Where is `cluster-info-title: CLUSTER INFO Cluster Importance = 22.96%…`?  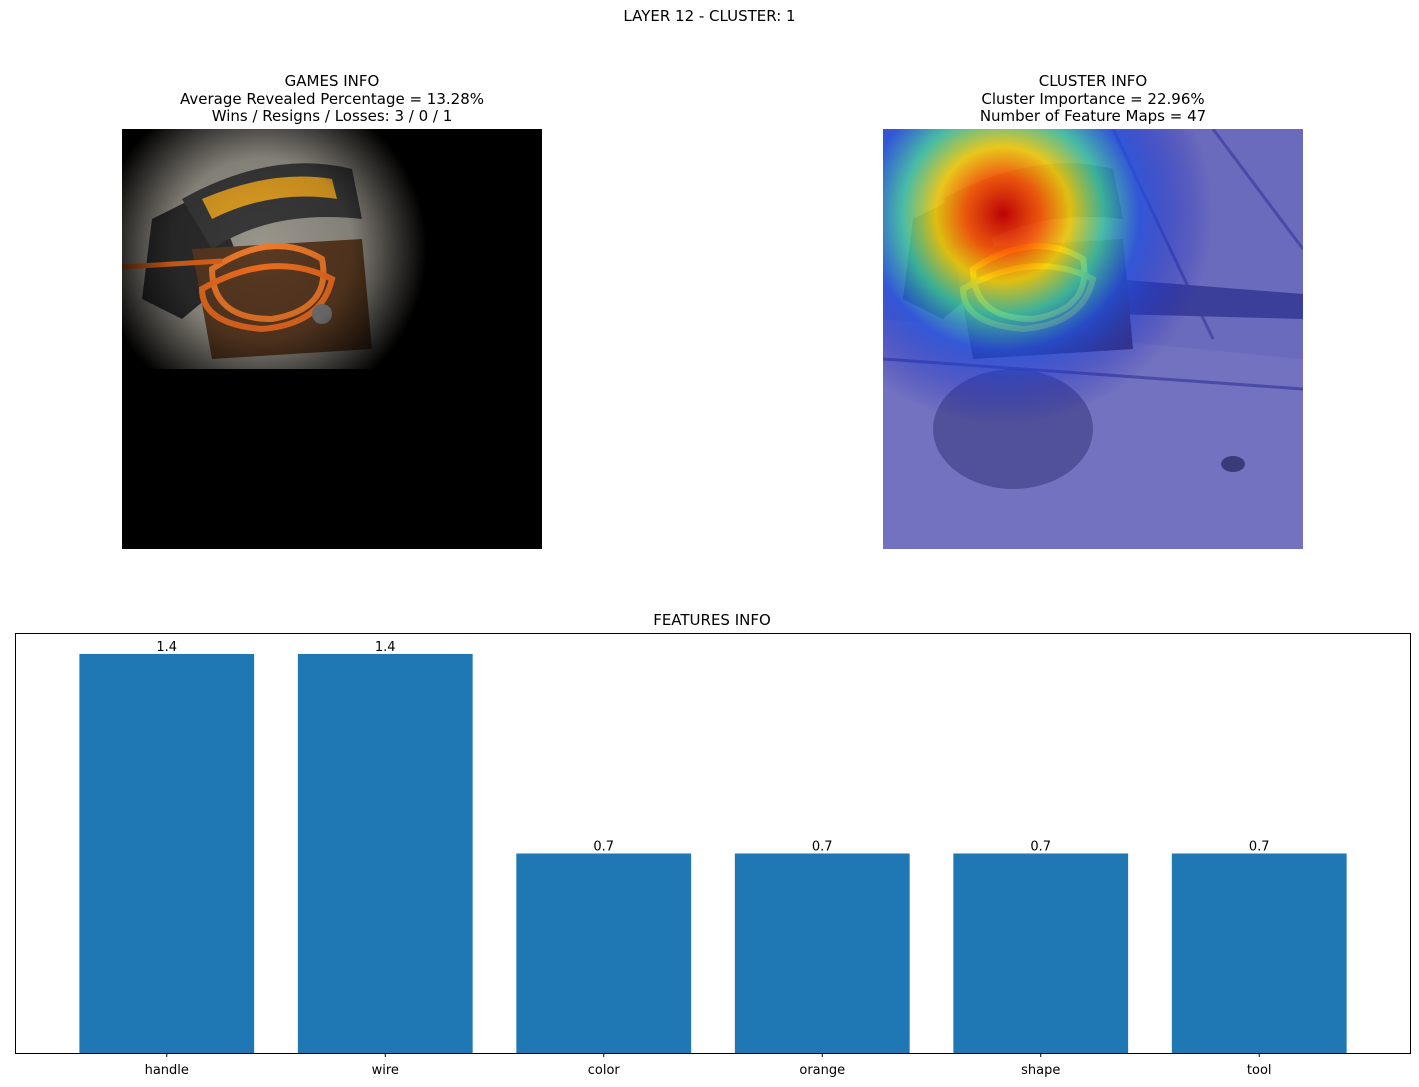 cluster-info-title: CLUSTER INFO Cluster Importance = 22.96%… is located at coordinates (1093, 99).